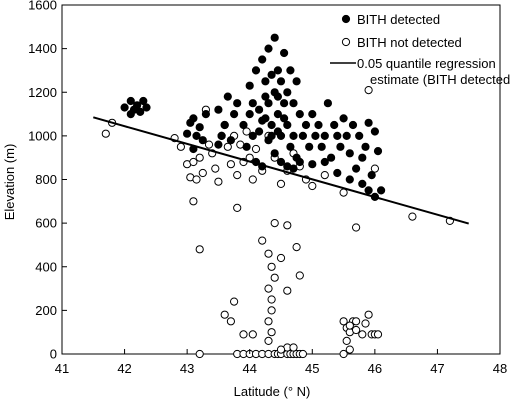  Describe the element at coordinates (312, 368) in the screenshot. I see `x-tick-label: 45` at that location.